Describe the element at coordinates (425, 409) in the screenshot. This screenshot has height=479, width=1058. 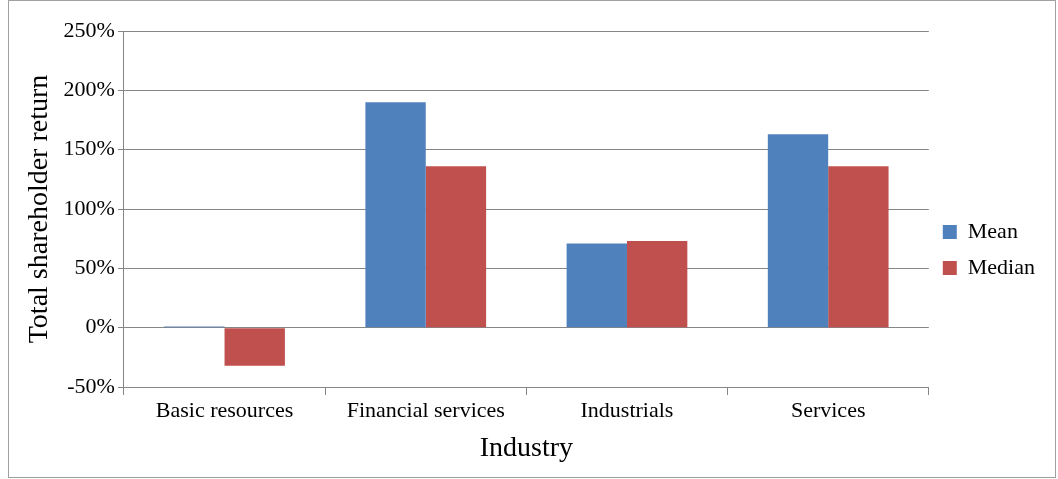
I see `x-tick-label: Financial services` at that location.